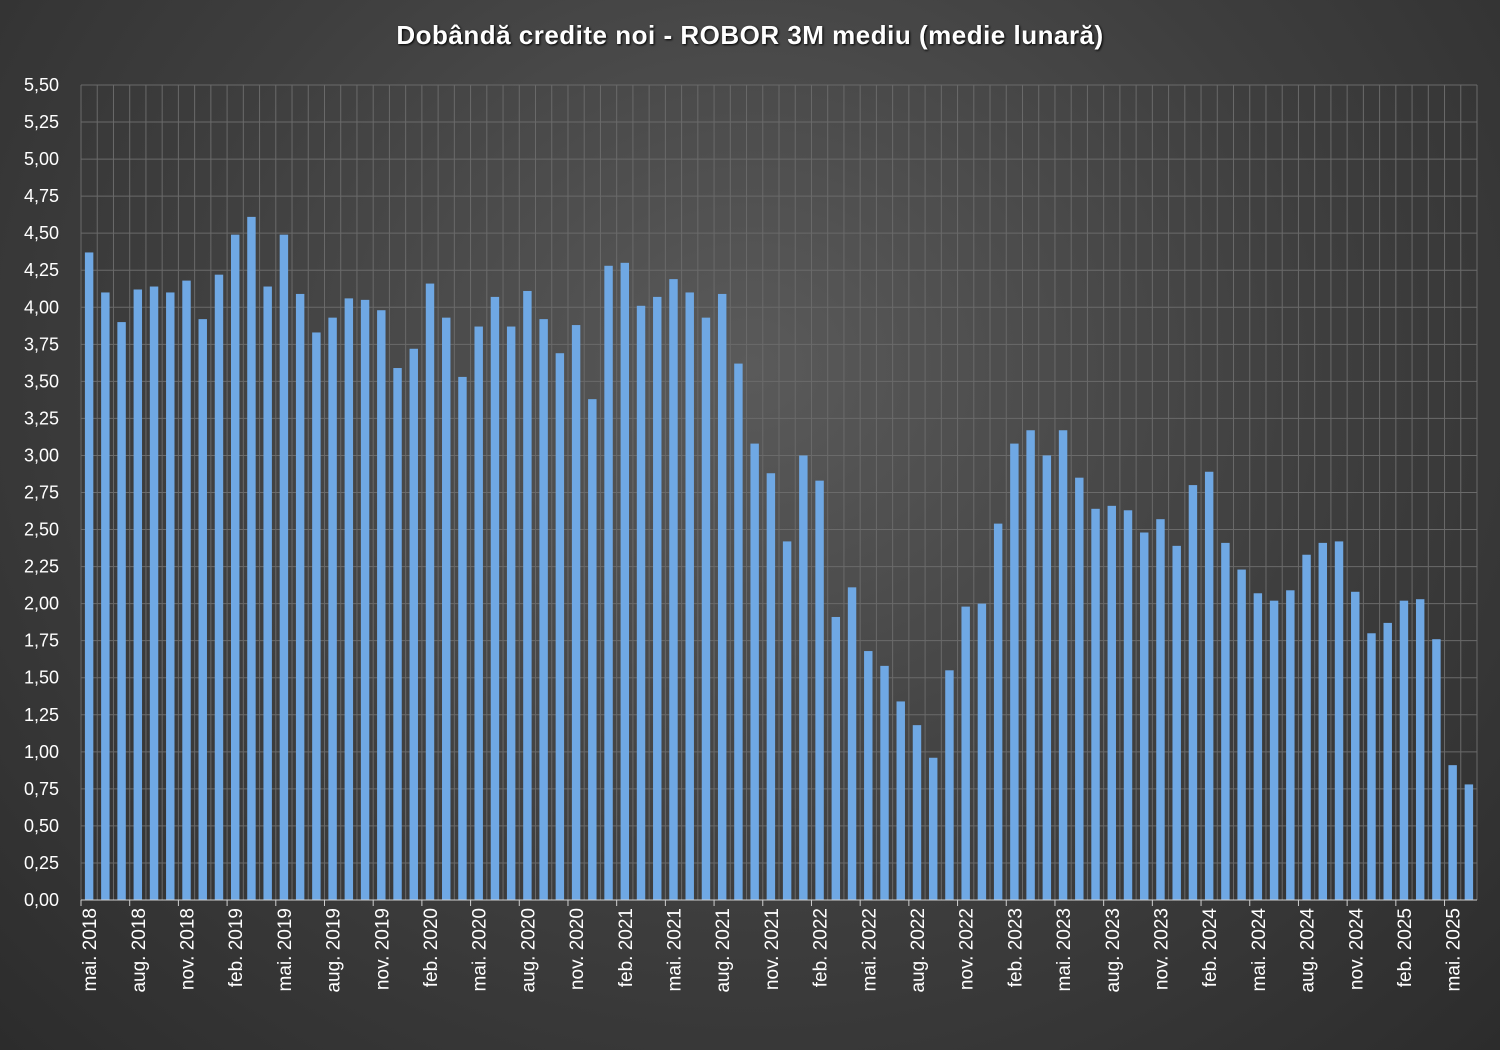  I want to click on bar: aug. 2021: 4.09, so click(722, 596).